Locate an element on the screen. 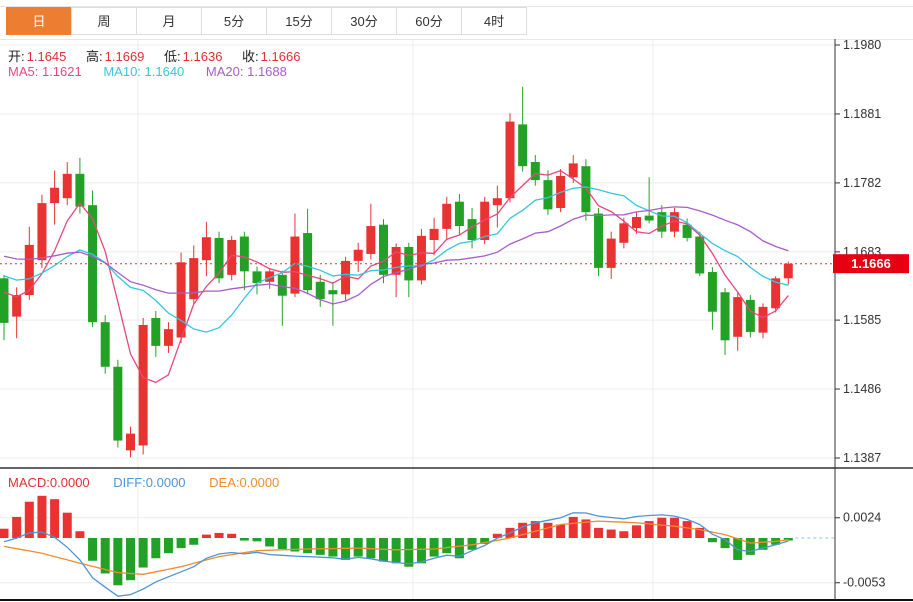 The image size is (913, 602). close-value: 收: 1.1666 is located at coordinates (271, 56).